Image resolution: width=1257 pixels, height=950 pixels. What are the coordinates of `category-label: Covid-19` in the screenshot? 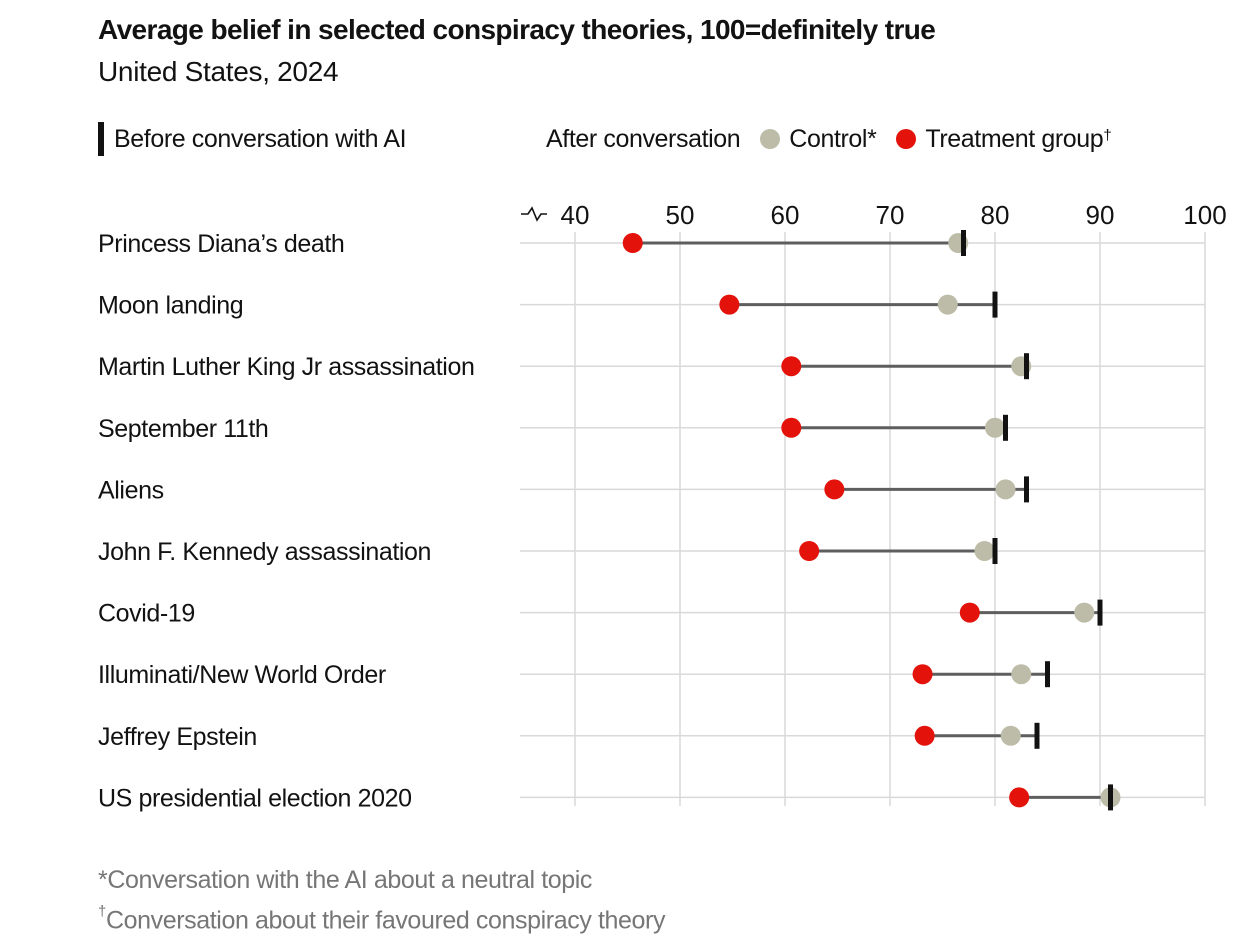 It's located at (146, 614).